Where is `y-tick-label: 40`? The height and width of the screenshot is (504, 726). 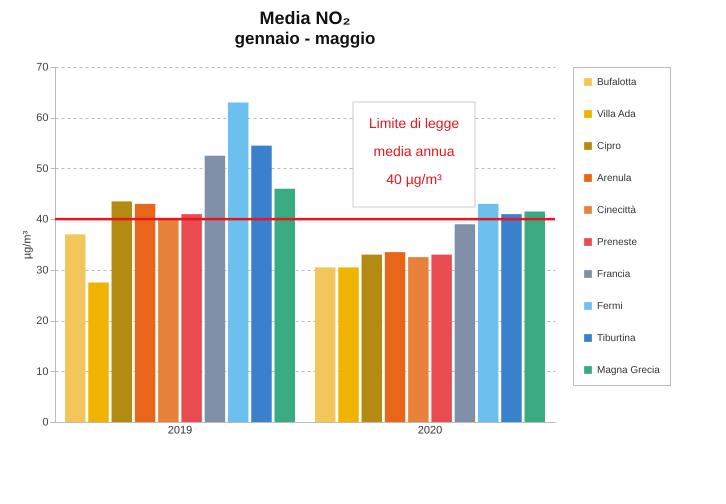
y-tick-label: 40 is located at coordinates (42, 220).